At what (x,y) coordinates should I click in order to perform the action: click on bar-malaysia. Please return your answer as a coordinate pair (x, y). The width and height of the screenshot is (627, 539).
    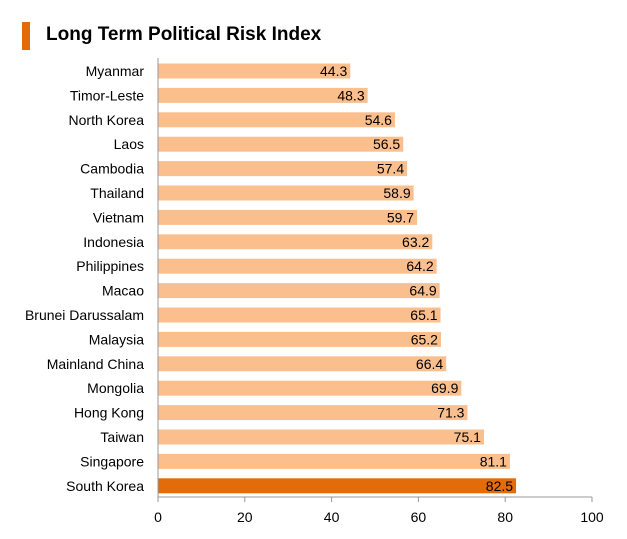
    Looking at the image, I should click on (299, 339).